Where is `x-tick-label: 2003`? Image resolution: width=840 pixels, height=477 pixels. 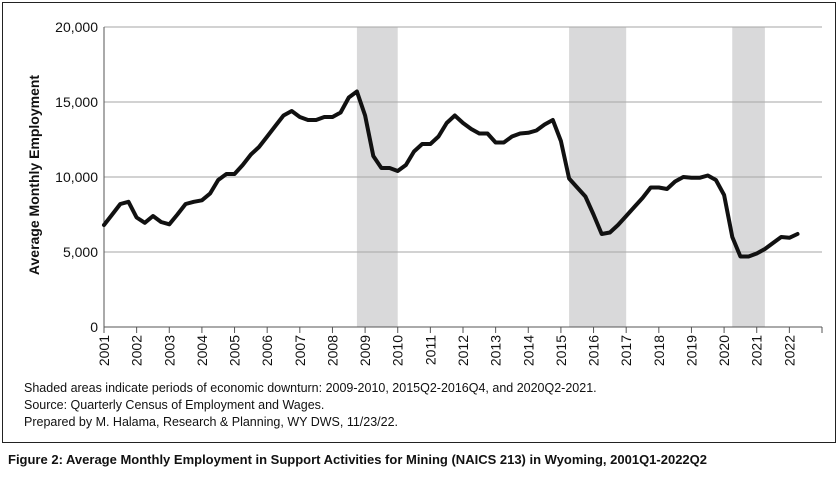 x-tick-label: 2003 is located at coordinates (169, 350).